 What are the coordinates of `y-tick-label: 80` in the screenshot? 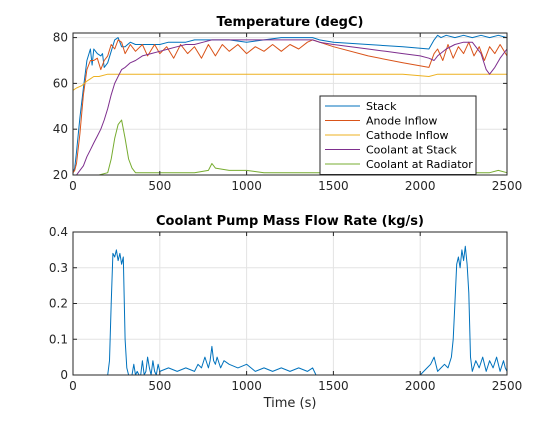 It's located at (60, 38).